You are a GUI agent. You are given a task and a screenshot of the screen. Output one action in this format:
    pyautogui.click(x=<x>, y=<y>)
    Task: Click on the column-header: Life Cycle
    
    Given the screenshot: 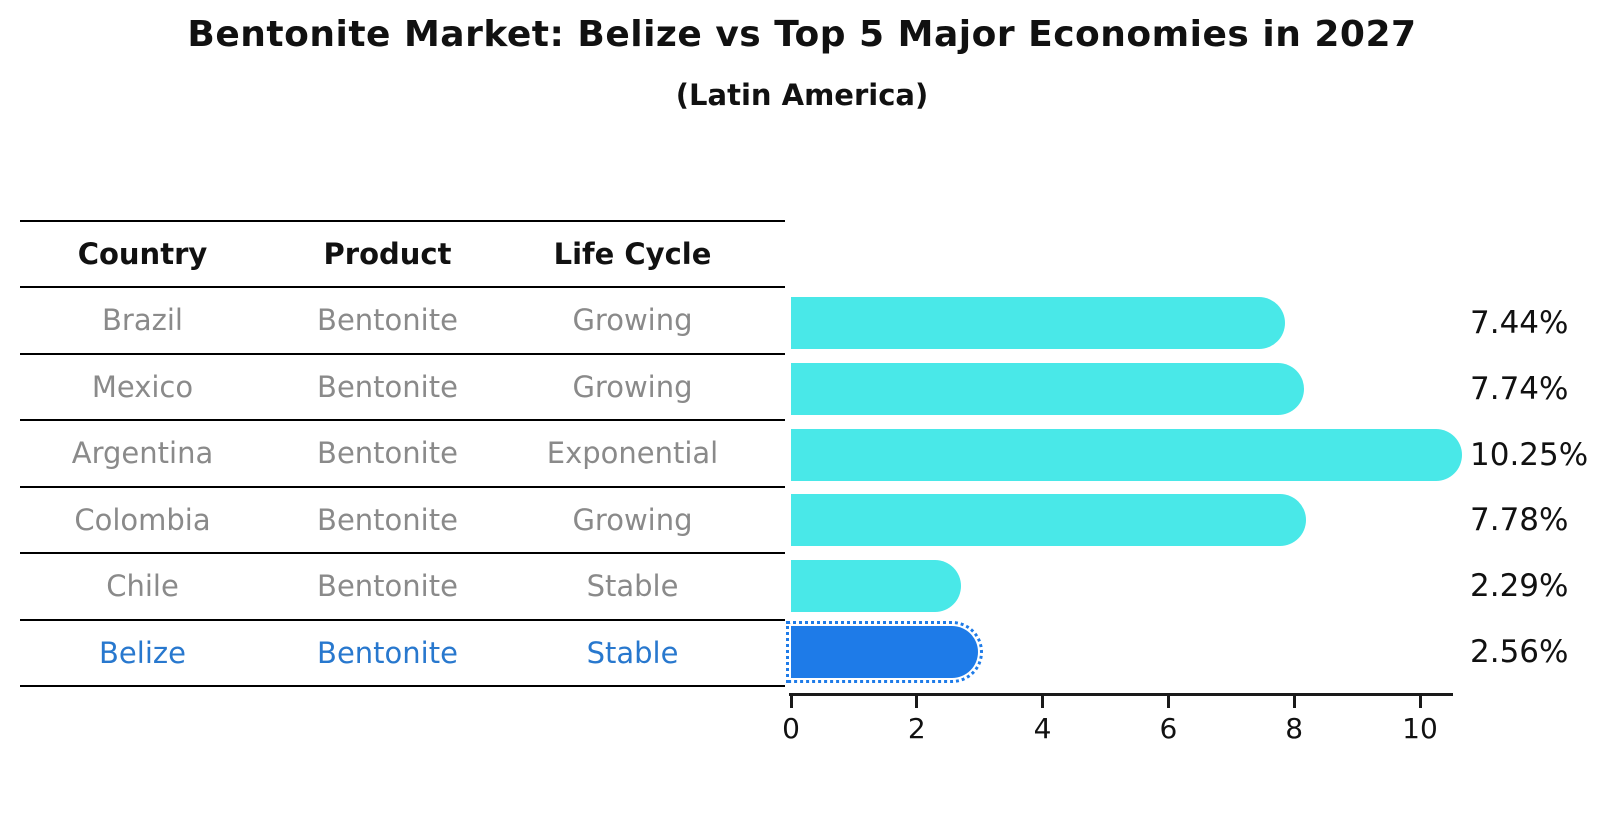 What is the action you would take?
    pyautogui.click(x=632, y=254)
    